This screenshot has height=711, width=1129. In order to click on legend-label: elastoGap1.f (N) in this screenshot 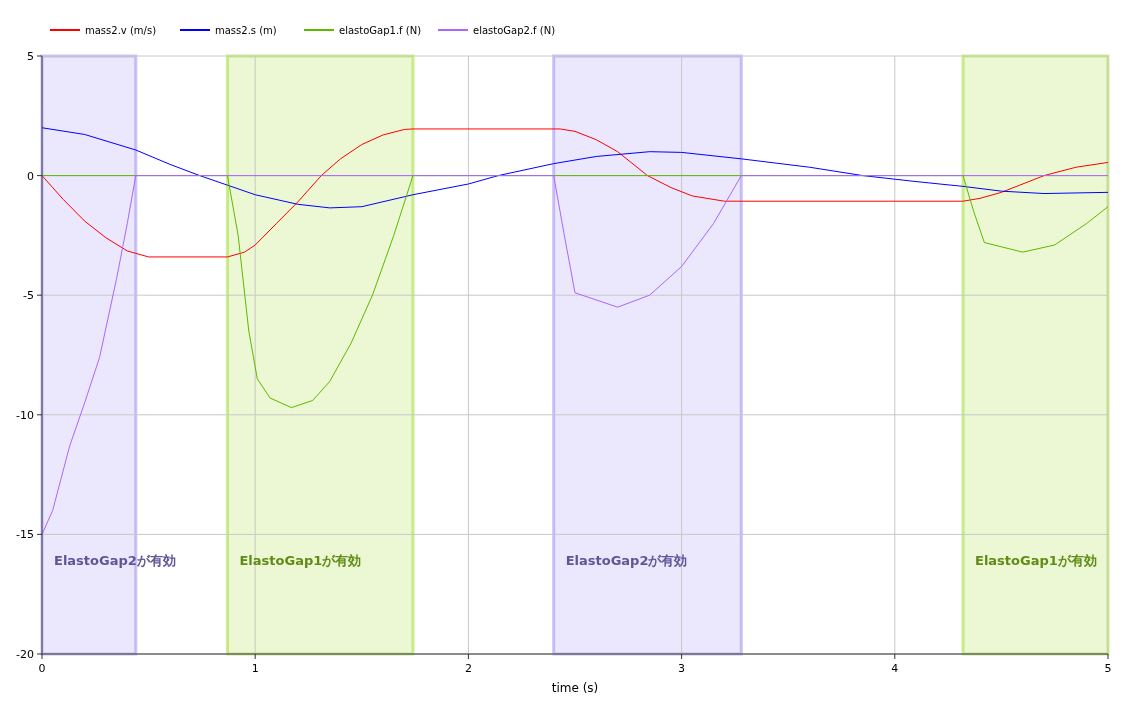, I will do `click(380, 30)`.